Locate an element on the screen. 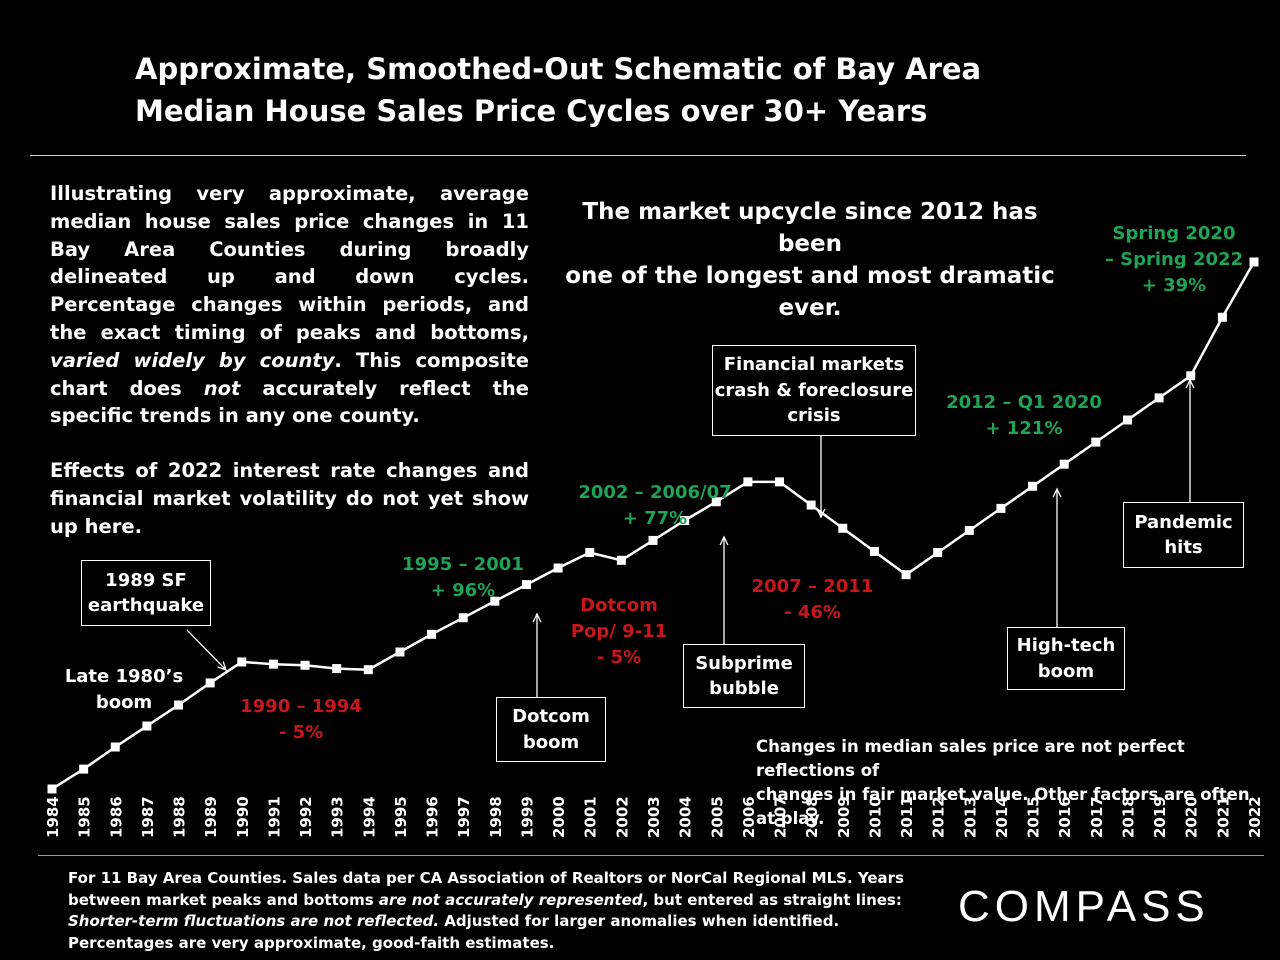  period-2020-2022-line-2: – Spring 2022 is located at coordinates (1174, 259).